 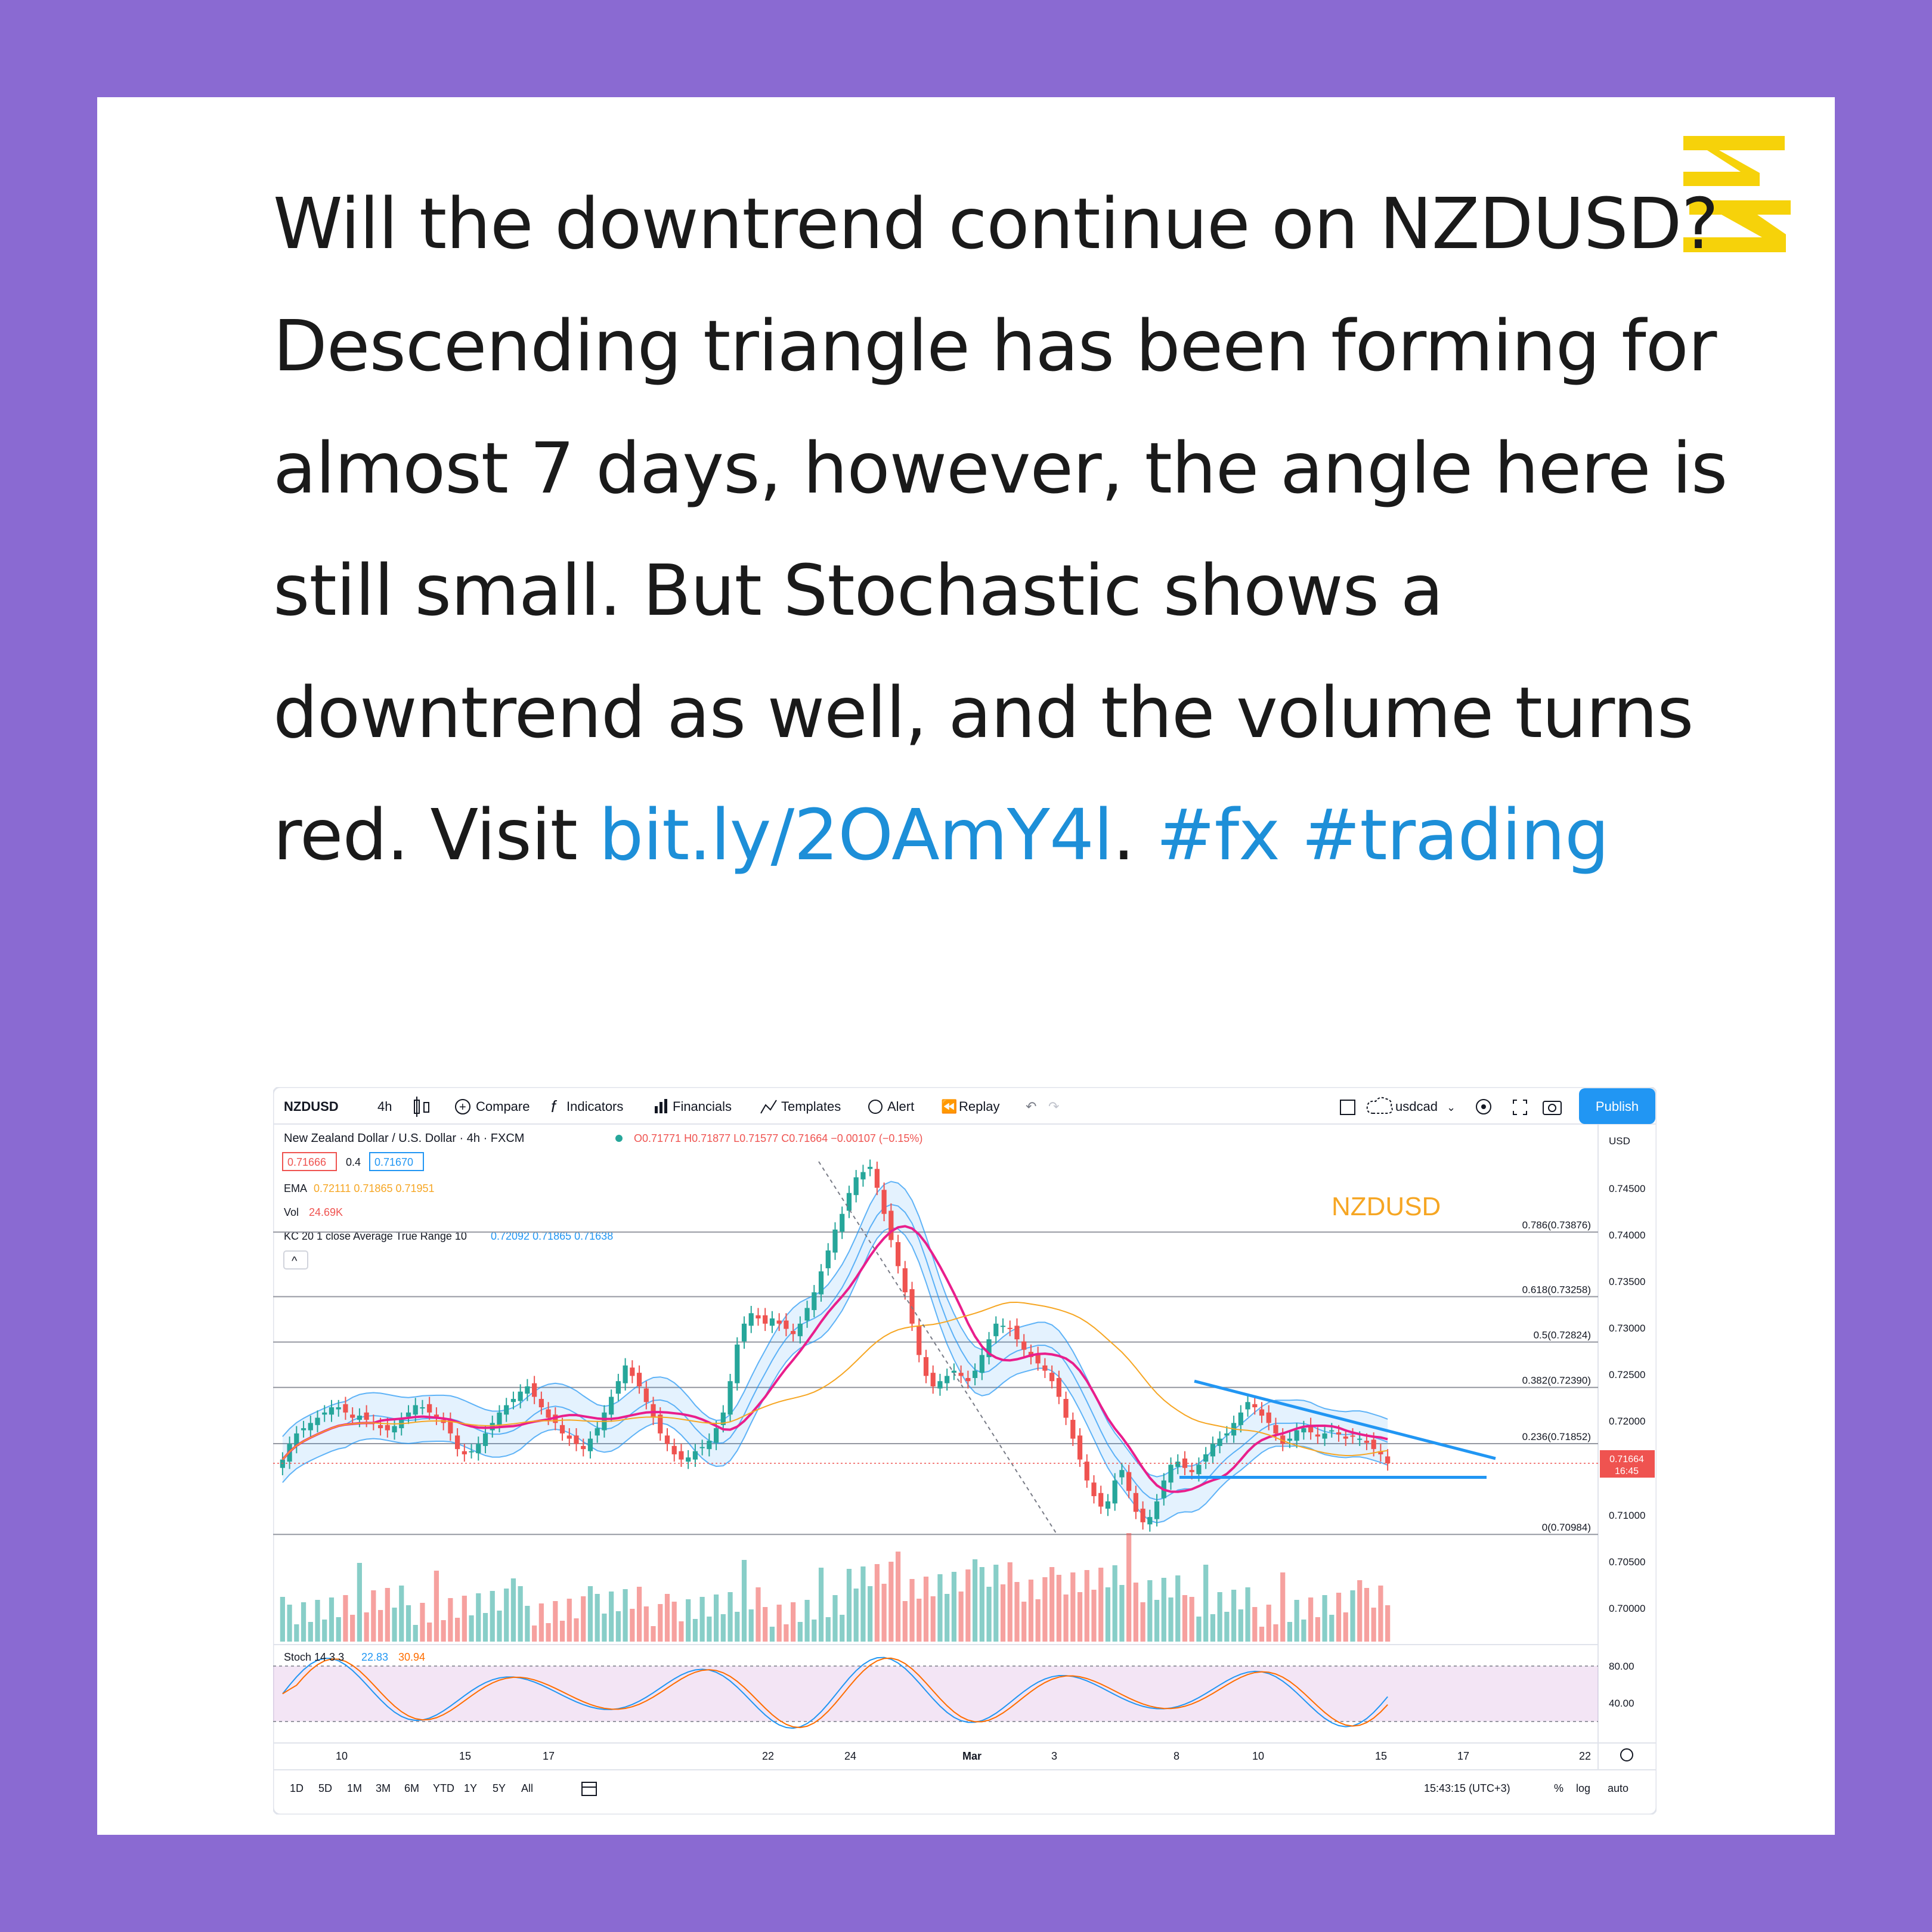 I want to click on ema-label: EMA, so click(x=295, y=1188).